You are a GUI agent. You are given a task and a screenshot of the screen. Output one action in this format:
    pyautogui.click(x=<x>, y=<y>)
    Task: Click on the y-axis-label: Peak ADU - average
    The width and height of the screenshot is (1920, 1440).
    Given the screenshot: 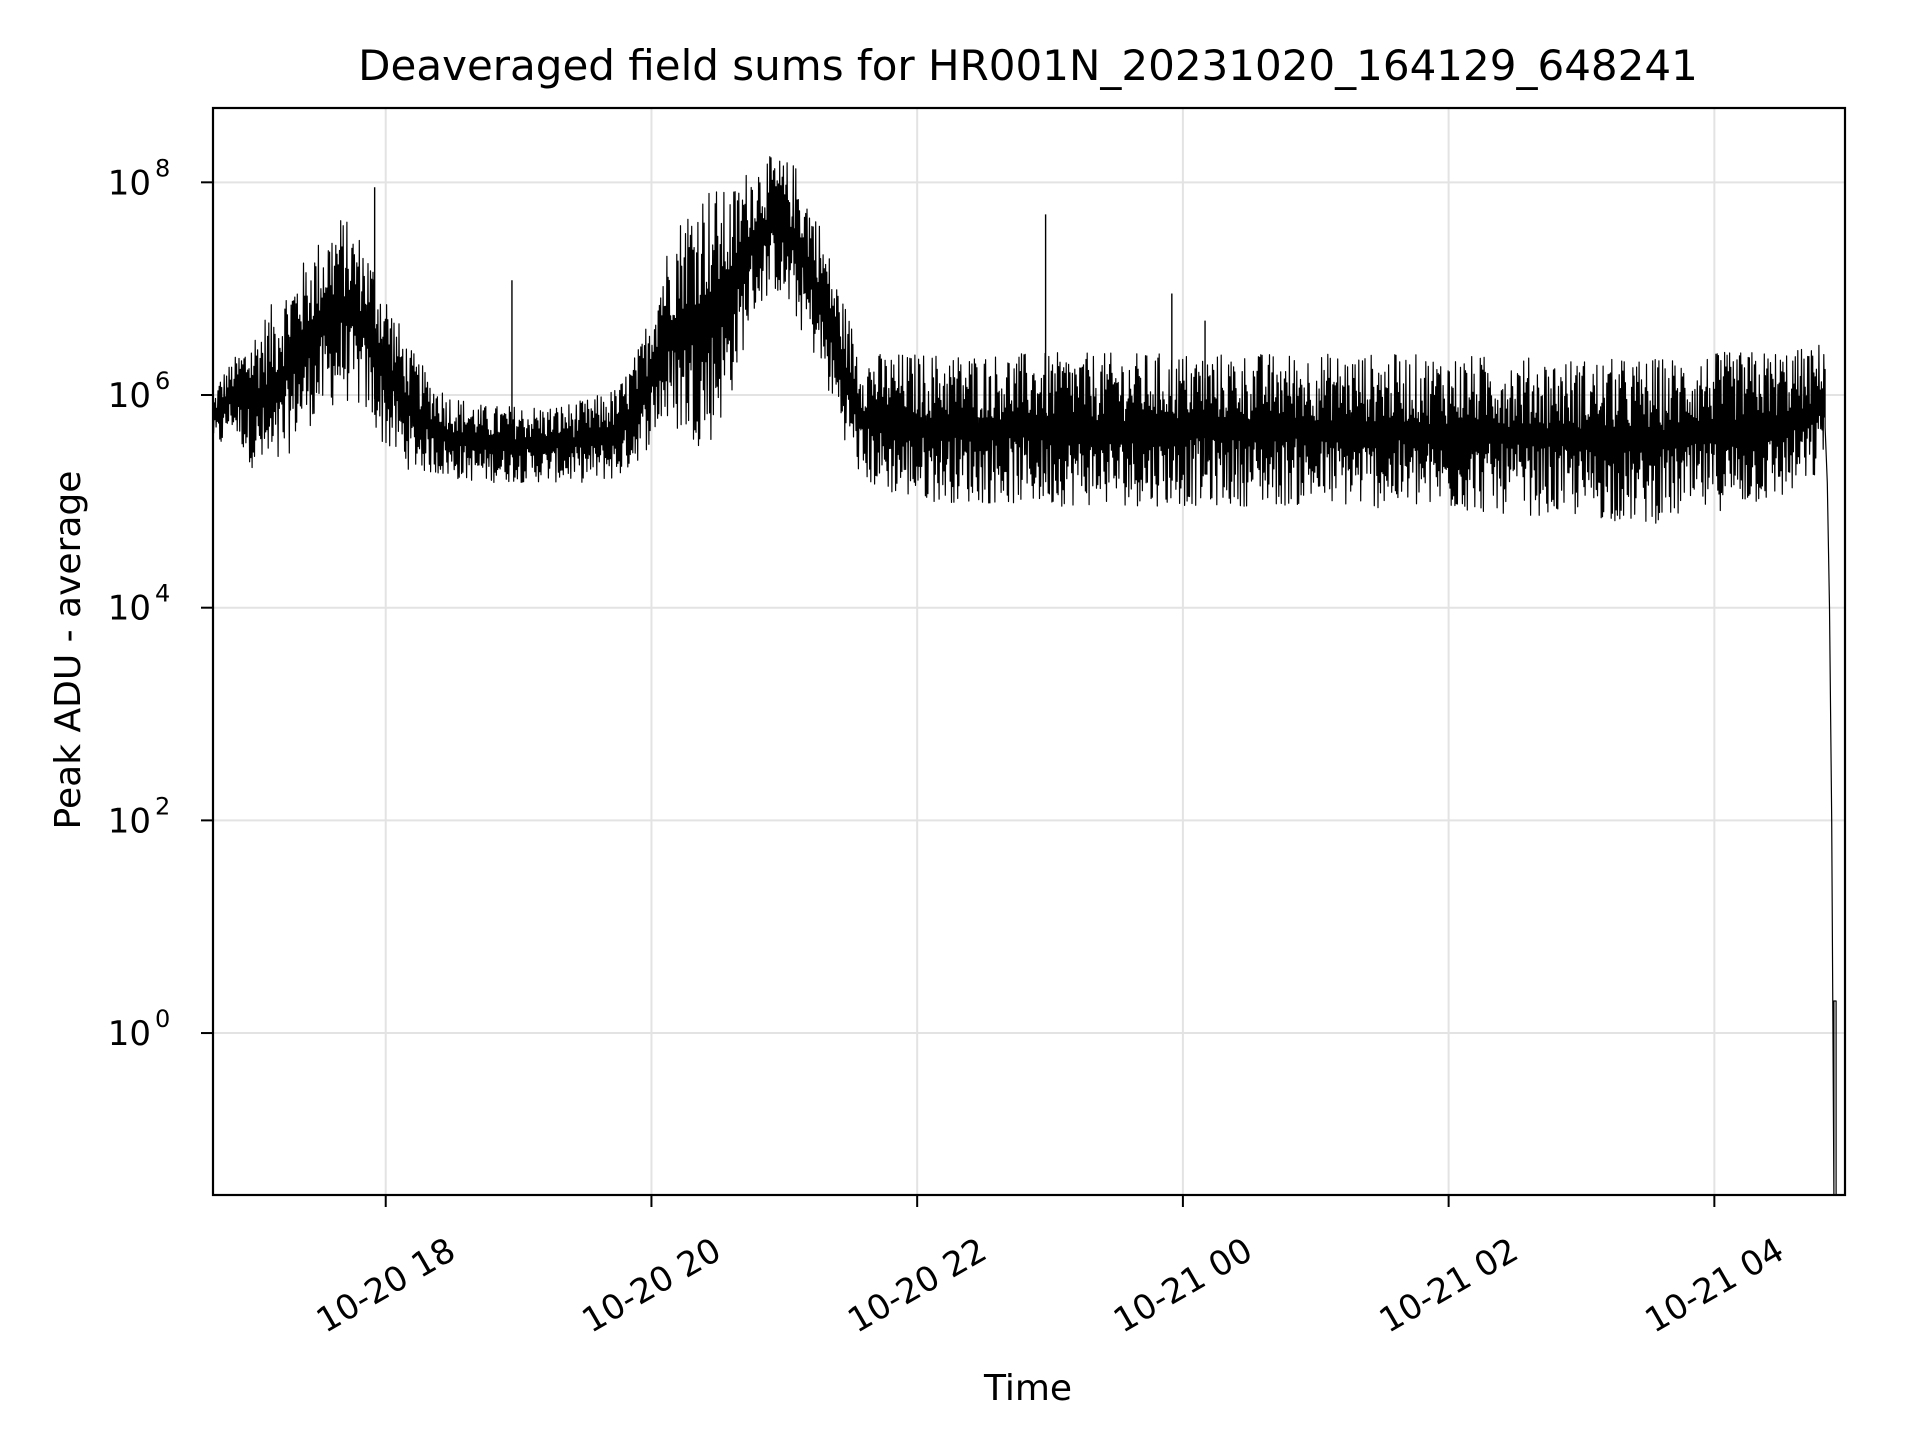 What is the action you would take?
    pyautogui.click(x=68, y=650)
    